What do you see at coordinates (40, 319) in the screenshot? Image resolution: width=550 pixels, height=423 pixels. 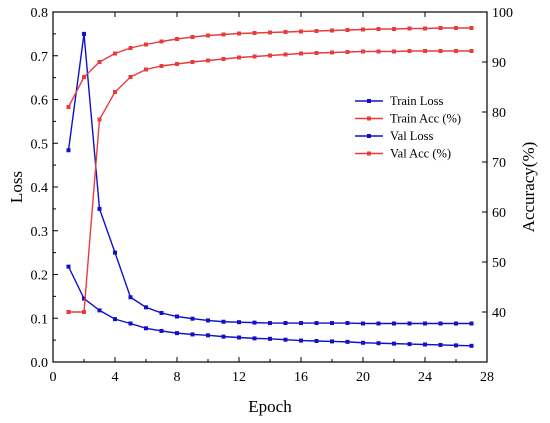 I see `left-y-tick-label: 0.1` at bounding box center [40, 319].